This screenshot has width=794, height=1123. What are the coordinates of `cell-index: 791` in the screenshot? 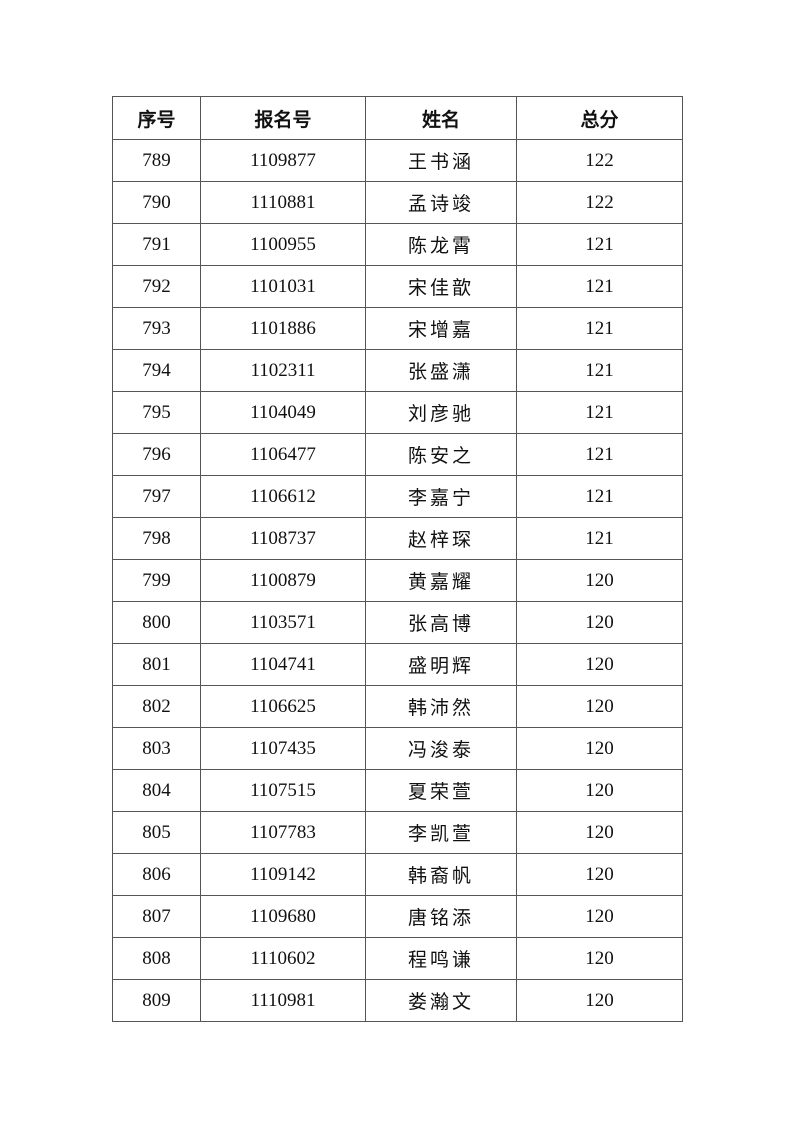 It's located at (156, 244).